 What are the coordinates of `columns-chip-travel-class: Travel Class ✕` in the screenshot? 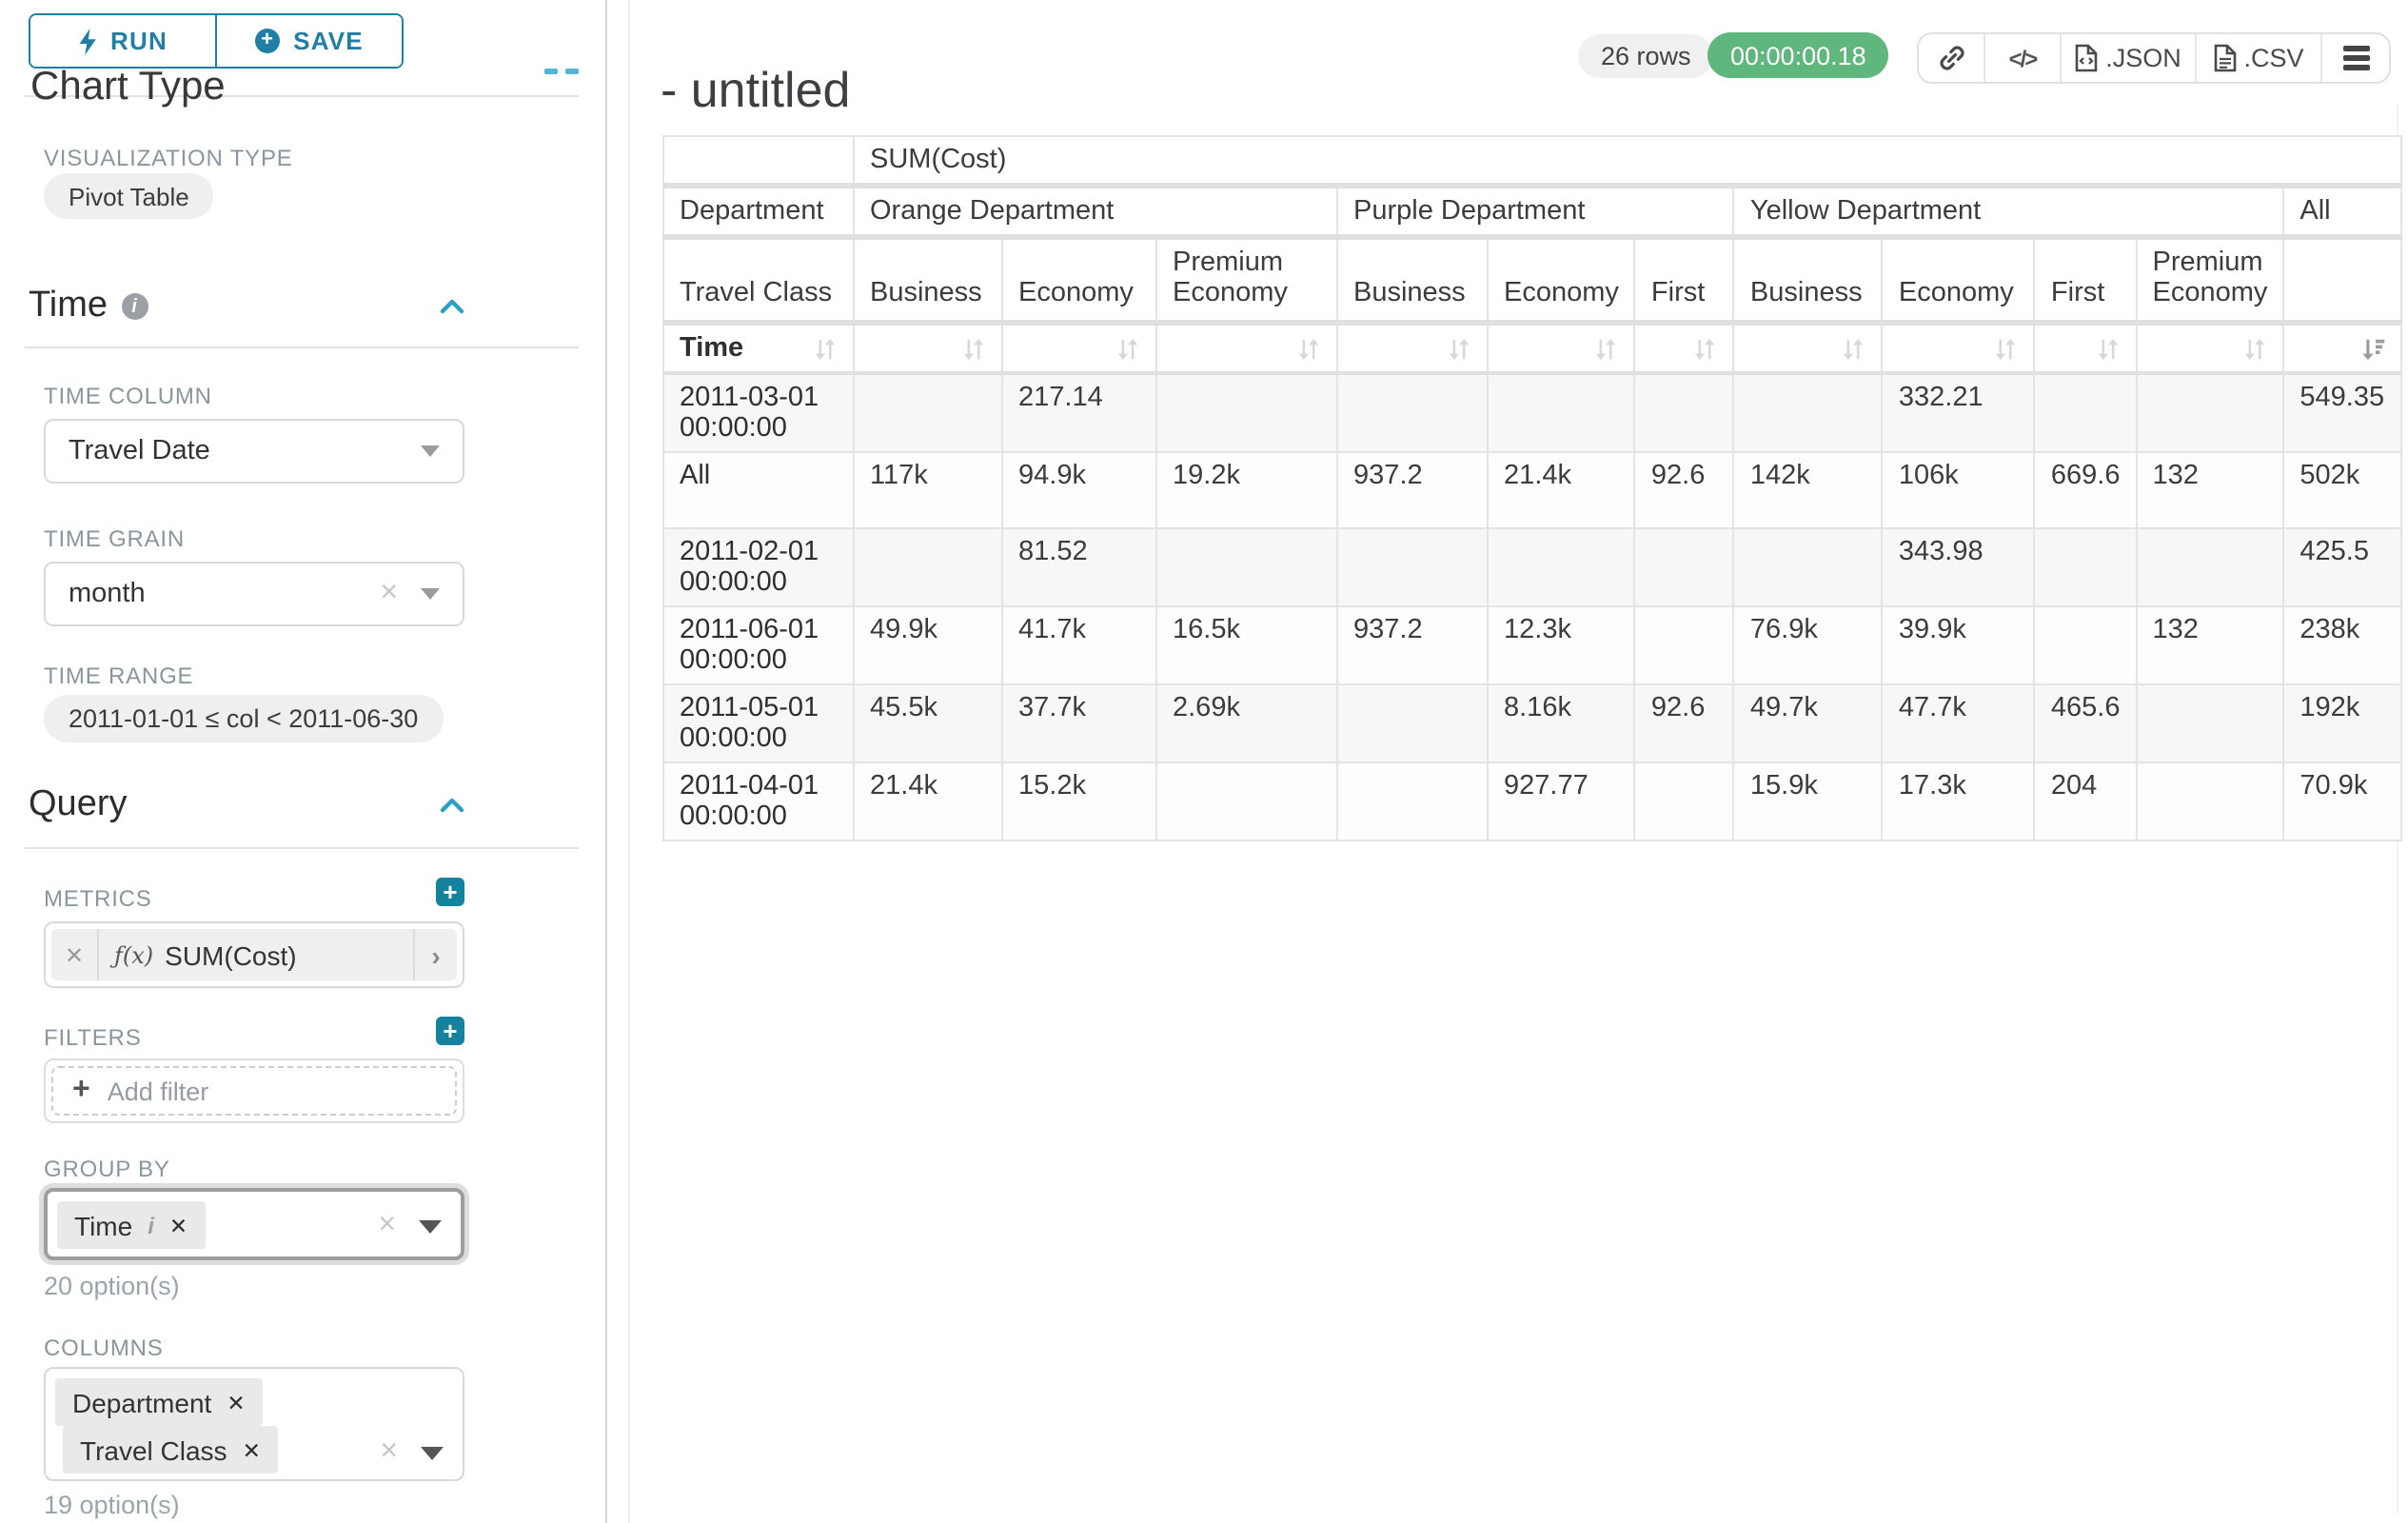 It's located at (170, 1450).